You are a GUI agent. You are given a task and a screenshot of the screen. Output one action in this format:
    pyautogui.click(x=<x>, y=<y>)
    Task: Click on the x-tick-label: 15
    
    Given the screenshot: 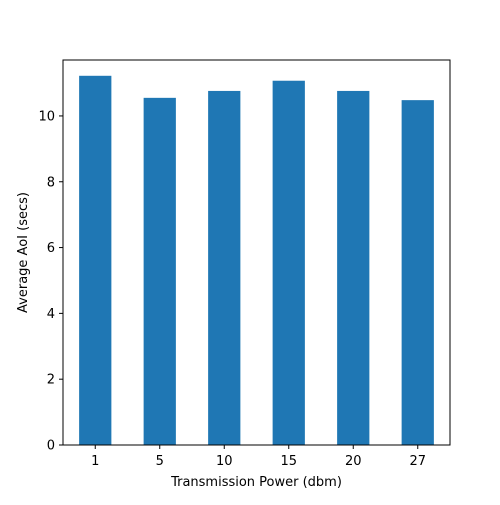 What is the action you would take?
    pyautogui.click(x=288, y=461)
    